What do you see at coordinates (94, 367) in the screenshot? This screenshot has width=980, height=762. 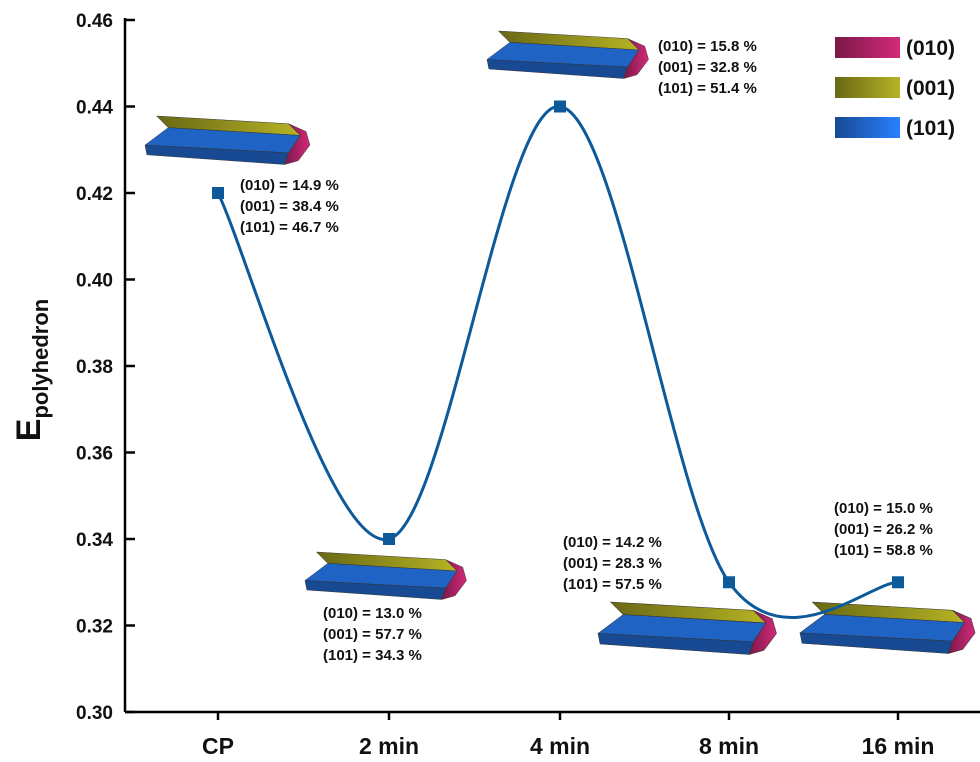 I see `y-tick-label: 0.38` at bounding box center [94, 367].